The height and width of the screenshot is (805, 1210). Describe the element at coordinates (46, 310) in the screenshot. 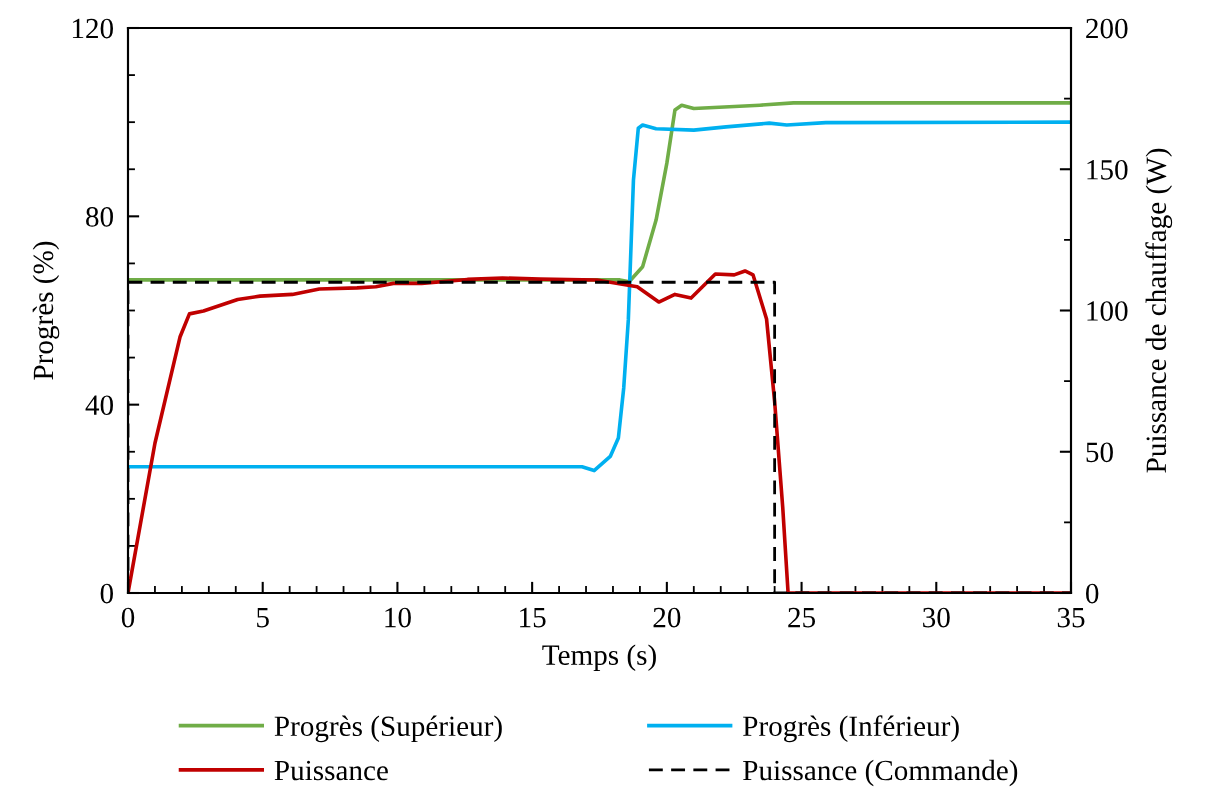

I see `y-axis-title: Progrès (%)` at that location.